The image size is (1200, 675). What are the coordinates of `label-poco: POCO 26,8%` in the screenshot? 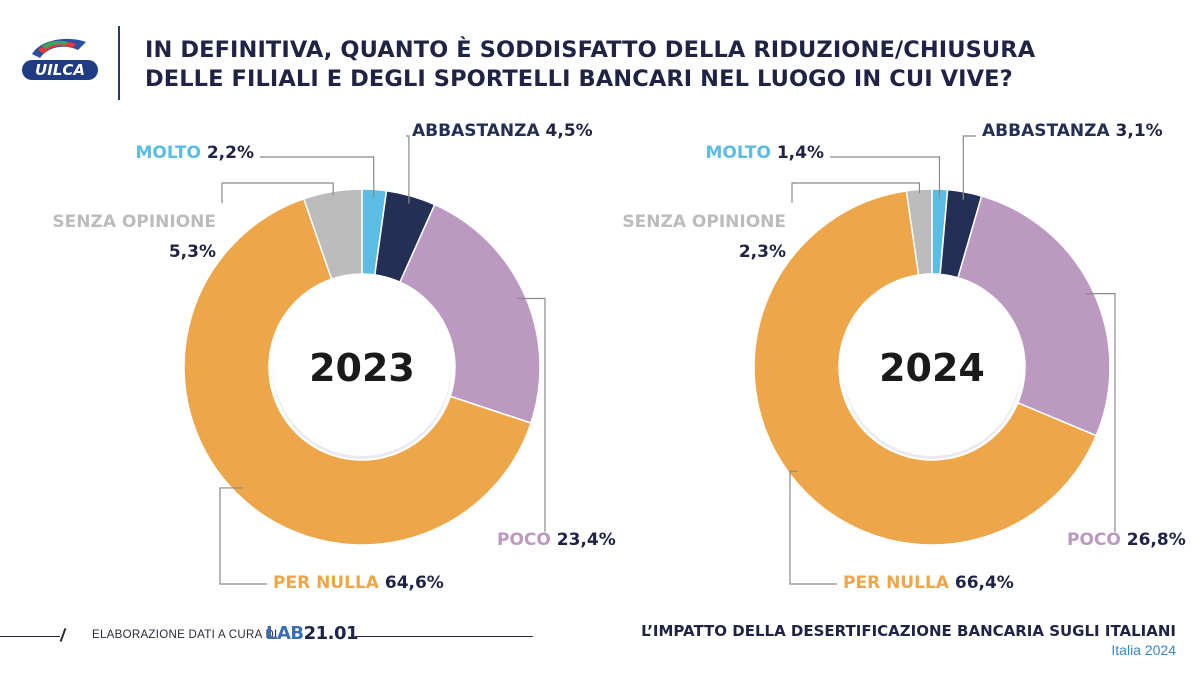 It's located at (1126, 540).